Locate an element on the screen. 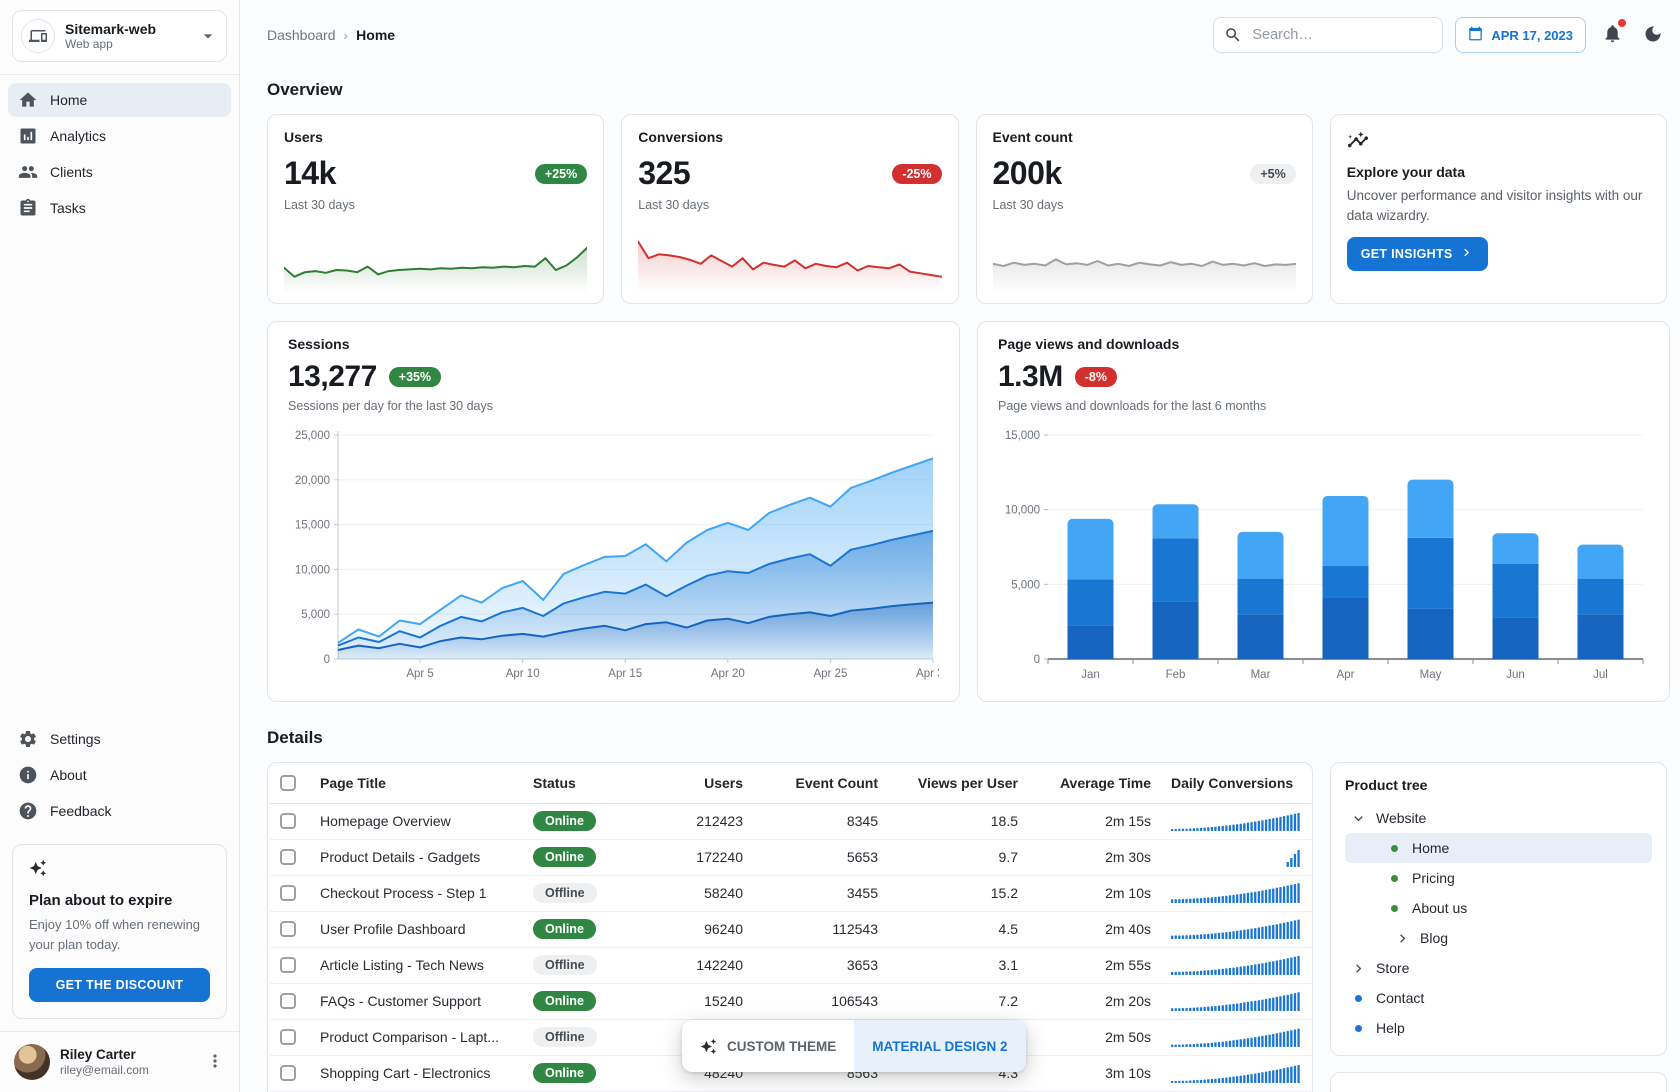  sidebar-item-home: Home is located at coordinates (119, 100).